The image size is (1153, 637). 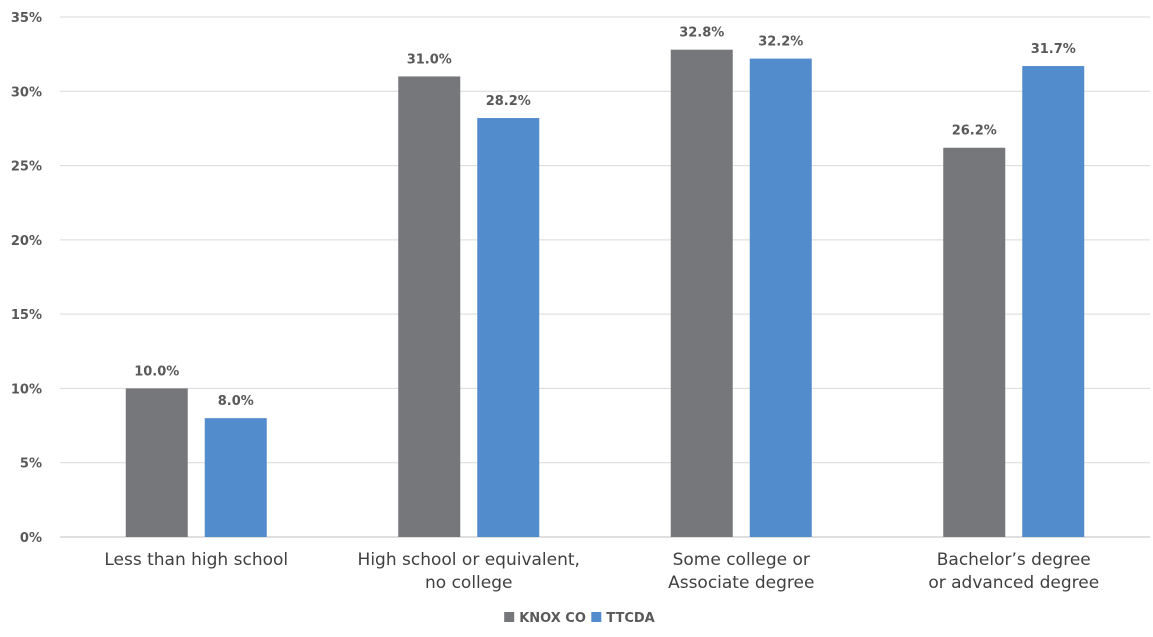 I want to click on y-tick-label: 20%, so click(x=26, y=241).